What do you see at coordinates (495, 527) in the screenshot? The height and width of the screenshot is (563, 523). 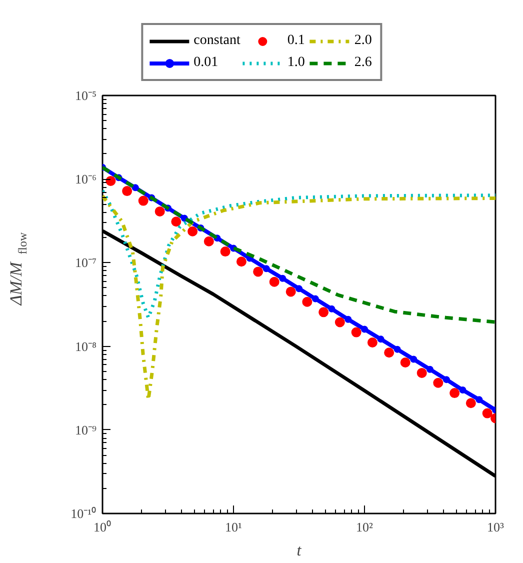 I see `x-tick-label: 10³` at bounding box center [495, 527].